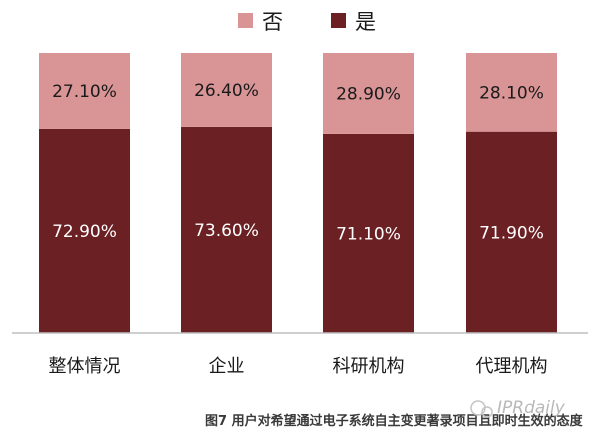  I want to click on data-label-yes-0: 72.90%, so click(84, 232).